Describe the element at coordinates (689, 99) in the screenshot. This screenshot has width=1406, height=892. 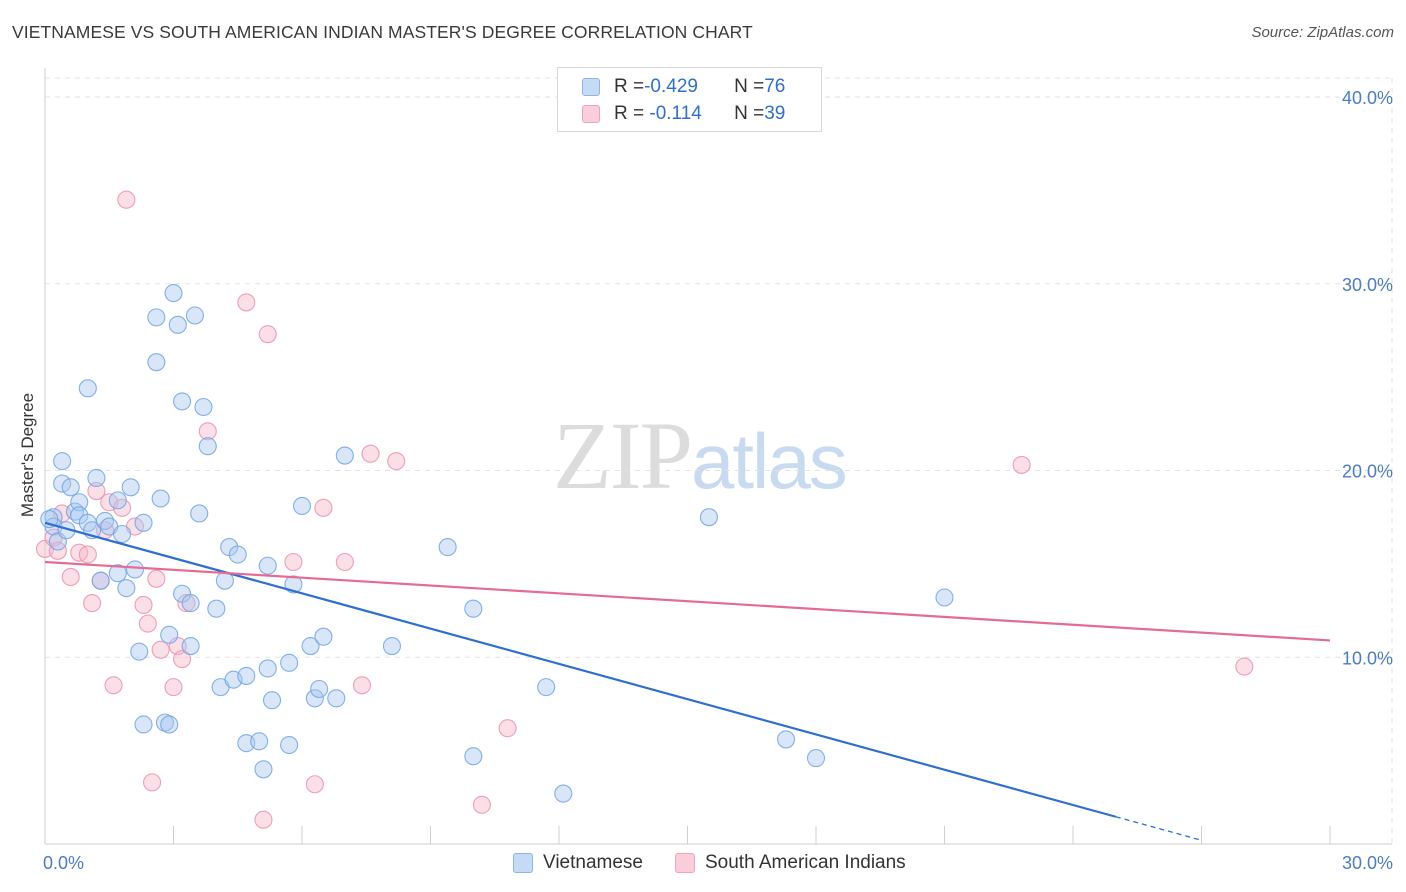
I see `correlation-legend: R = -0.429 N = 76 R = -0.114 N = 39` at that location.